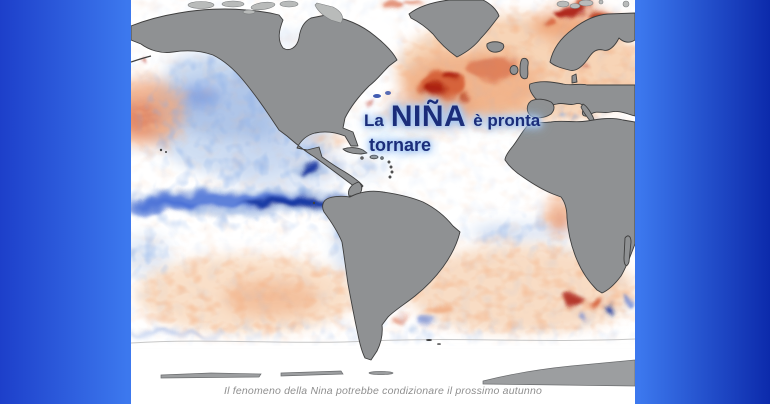  I want to click on headline-area-specks, so click(382, 94).